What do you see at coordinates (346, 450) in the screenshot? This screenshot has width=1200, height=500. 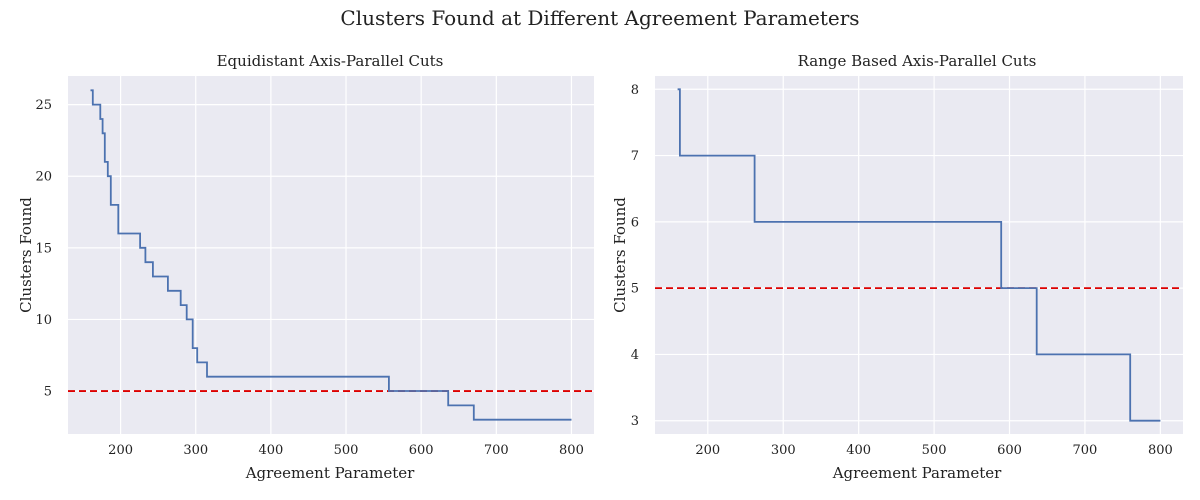 I see `left-x-tick-label: 500` at bounding box center [346, 450].